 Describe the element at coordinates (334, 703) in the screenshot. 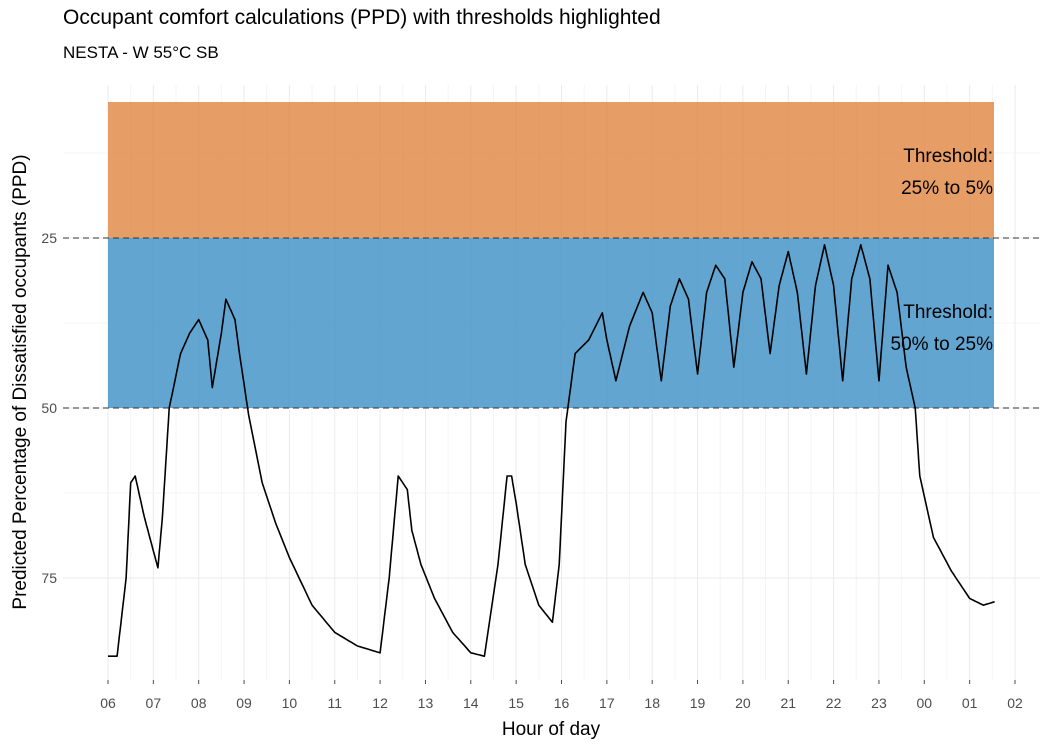

I see `x-tick-label: 11` at that location.